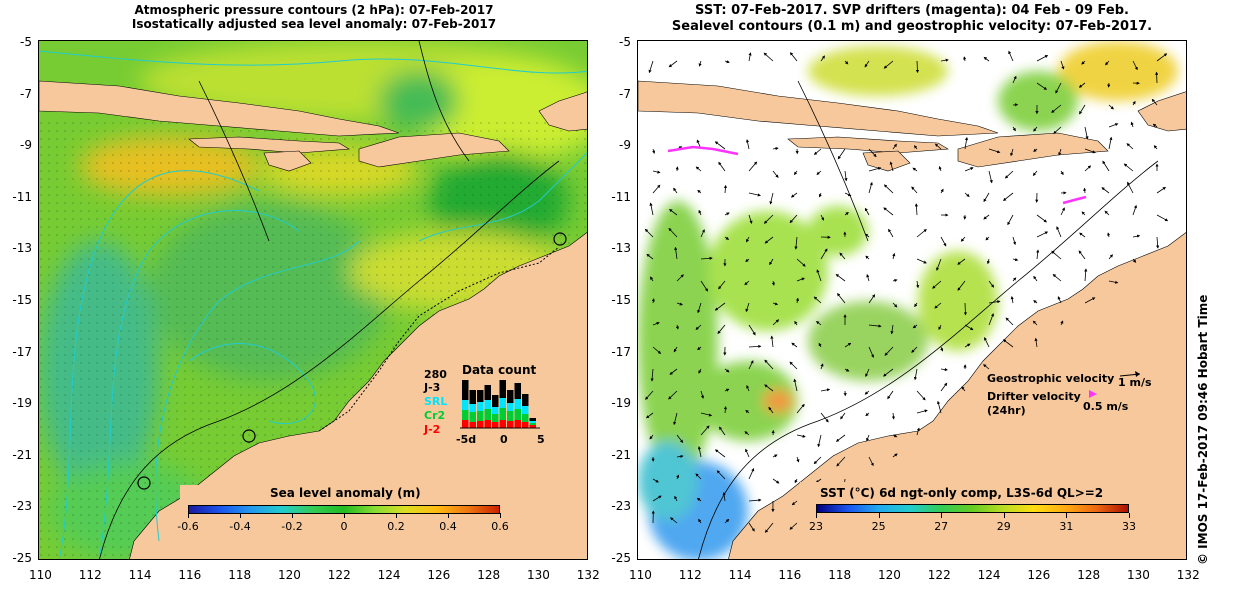  I want to click on lat-tick-label: -25, so click(621, 558).